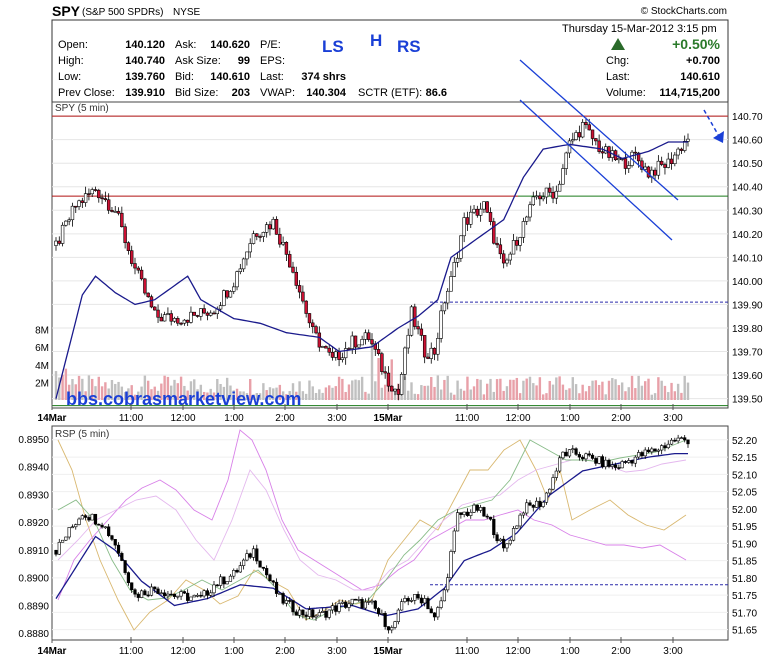 This screenshot has width=780, height=659. Describe the element at coordinates (42, 383) in the screenshot. I see `volume-tick-label: 2M` at that location.